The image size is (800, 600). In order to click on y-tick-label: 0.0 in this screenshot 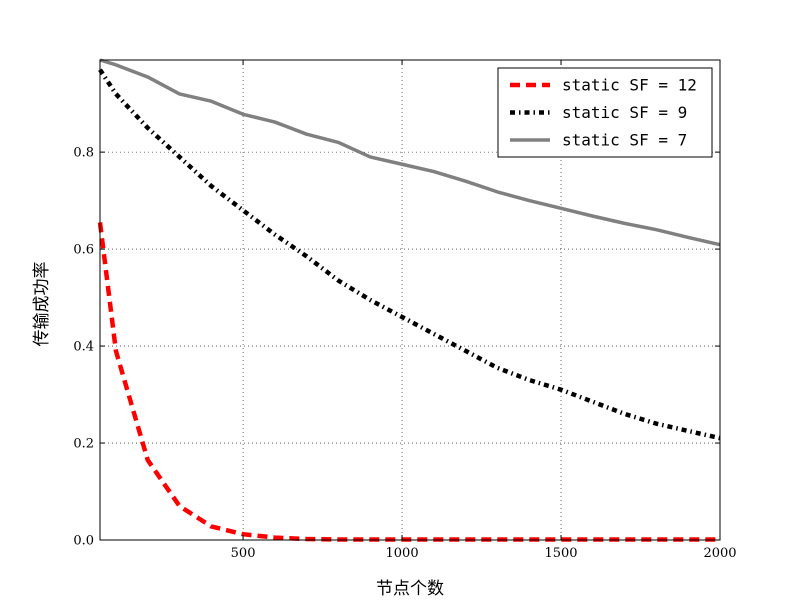, I will do `click(83, 541)`.